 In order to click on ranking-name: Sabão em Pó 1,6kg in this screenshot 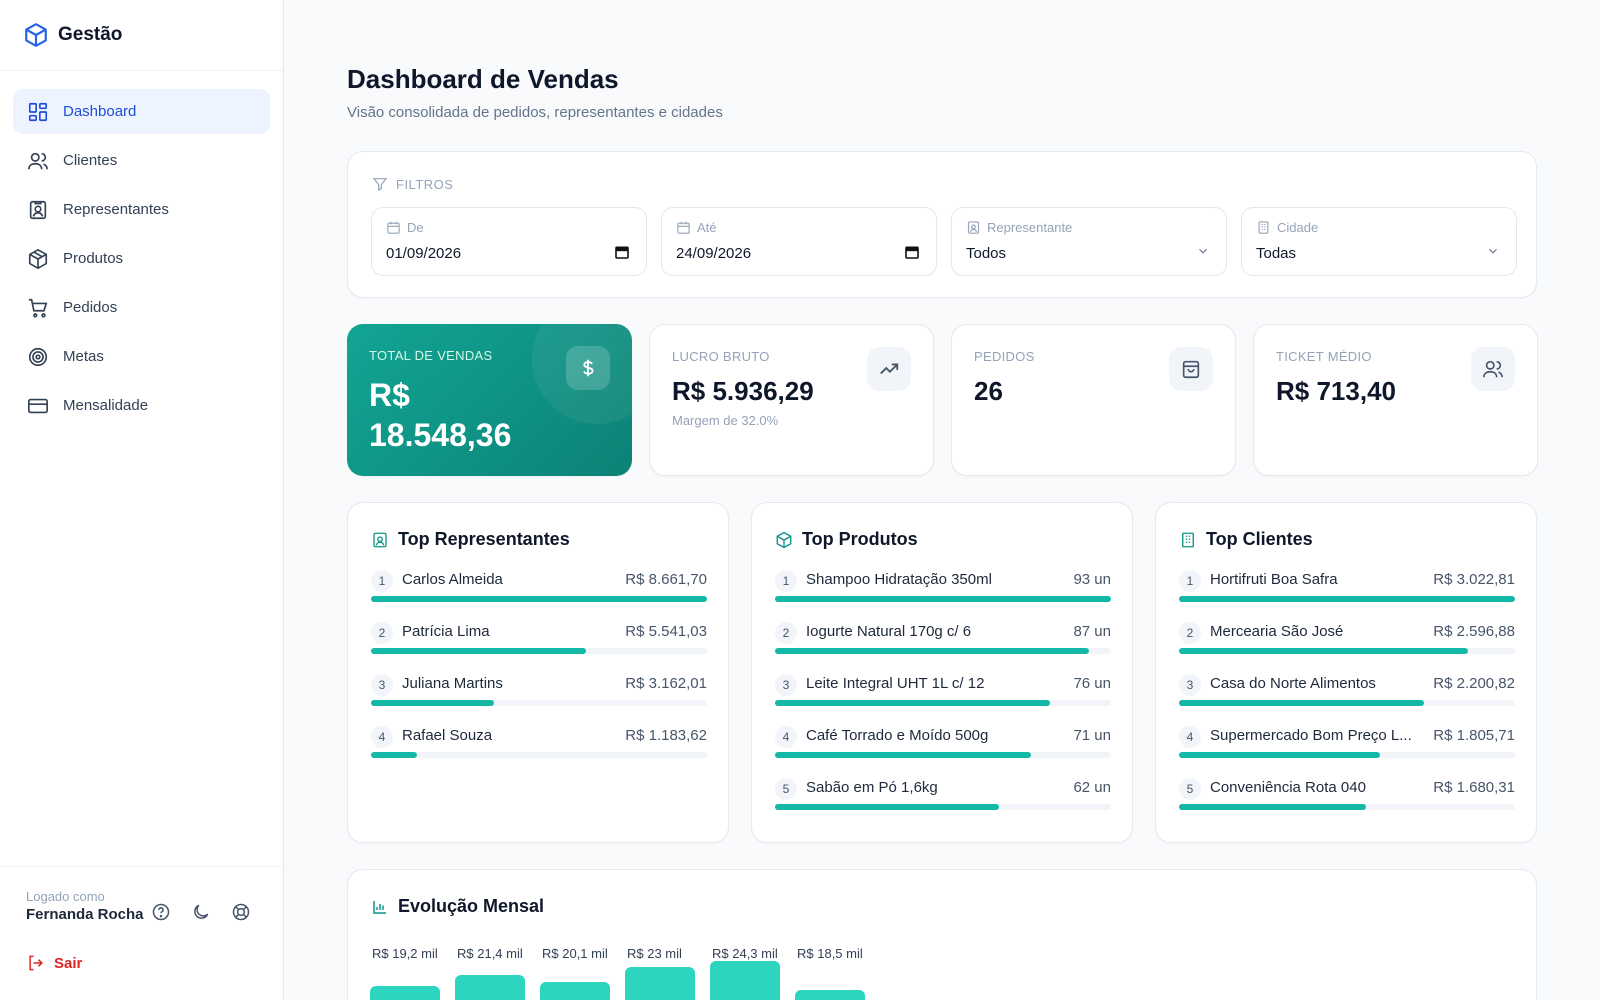, I will do `click(872, 787)`.